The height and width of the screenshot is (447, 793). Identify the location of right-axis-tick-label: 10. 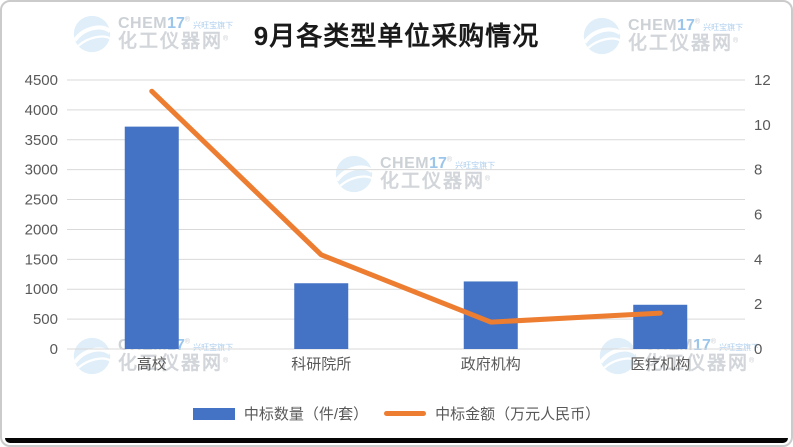
(762, 125).